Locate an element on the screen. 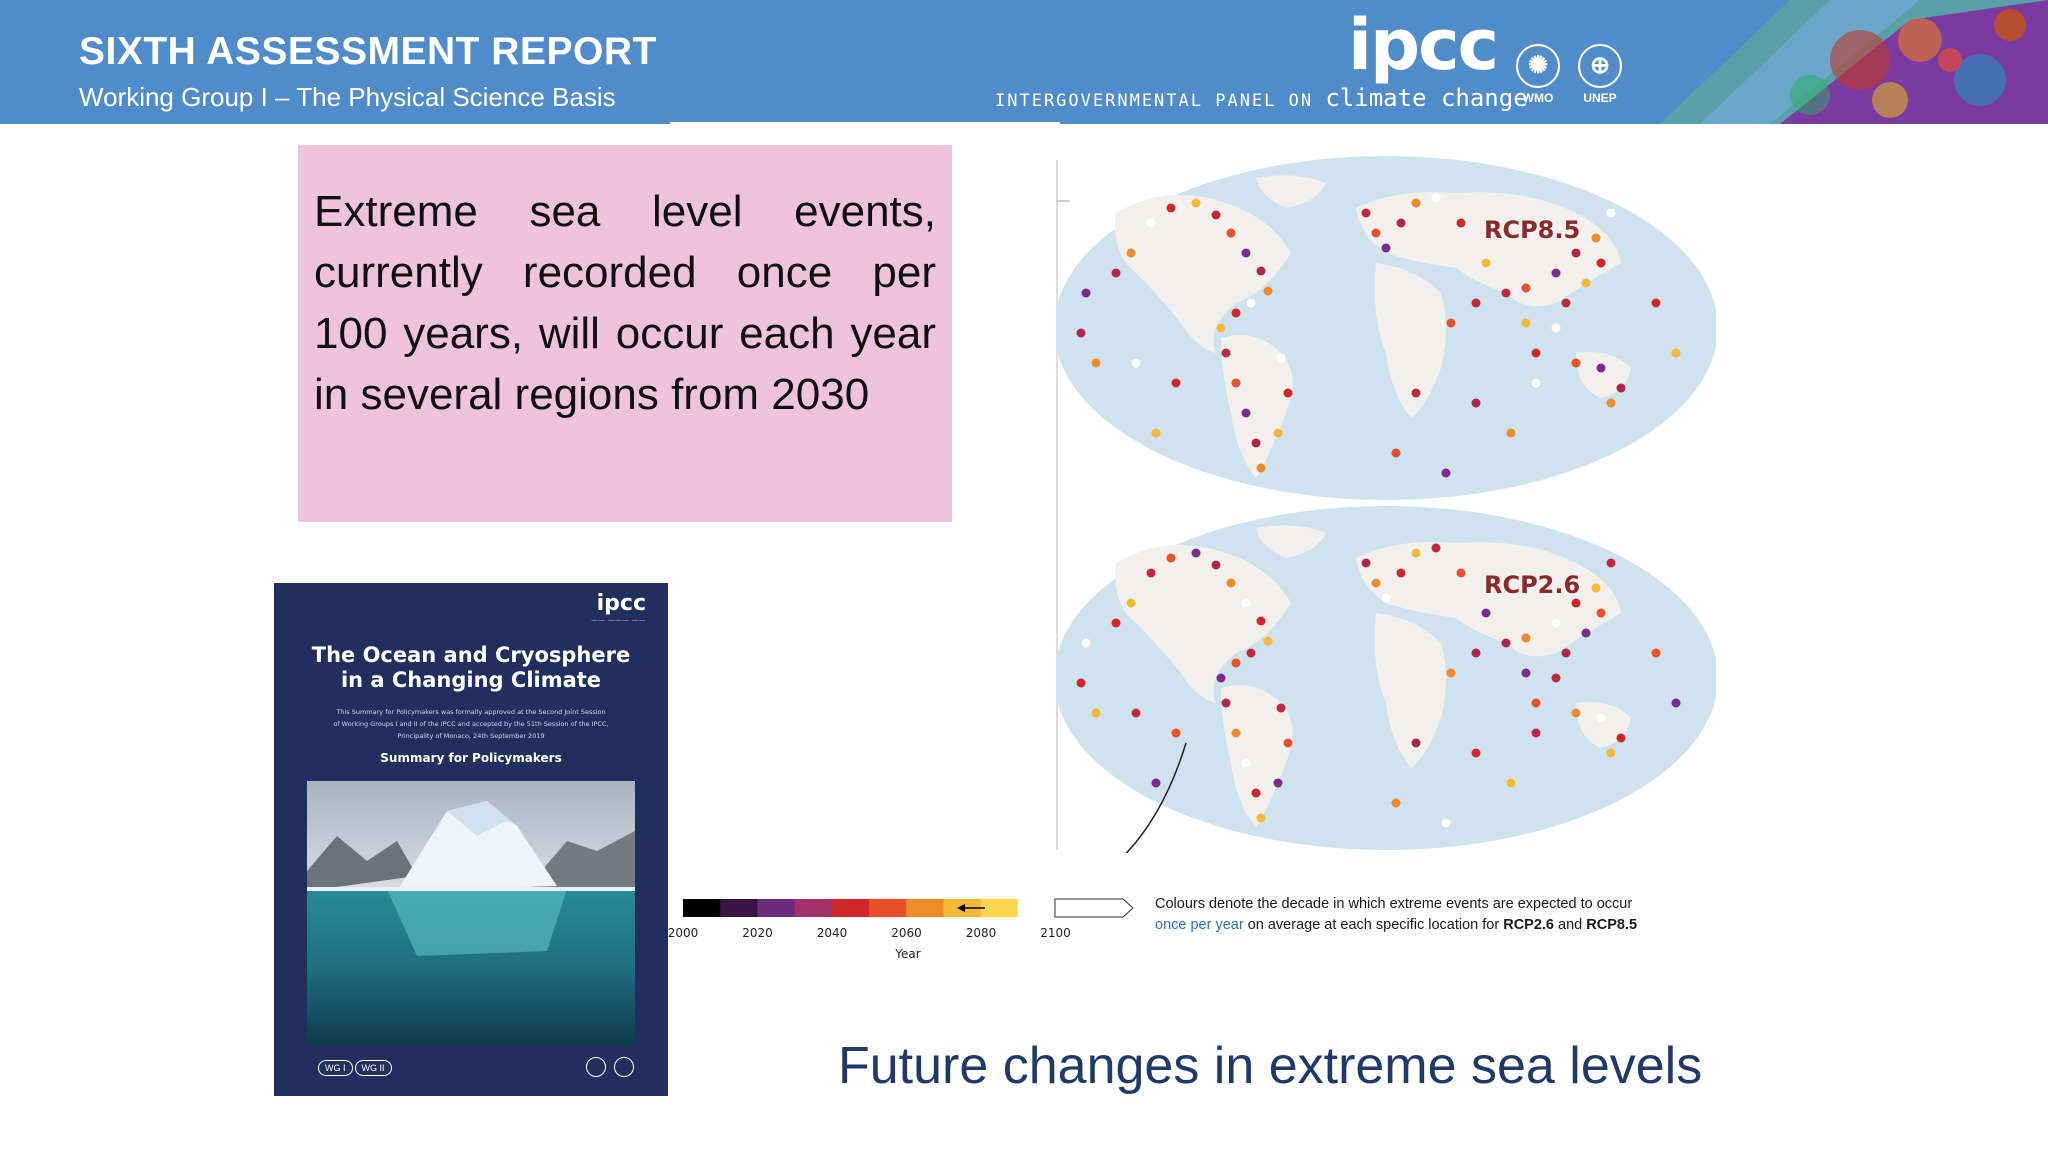 Image resolution: width=2048 pixels, height=1152 pixels. colour-bar-tick-label: 2020 is located at coordinates (757, 933).